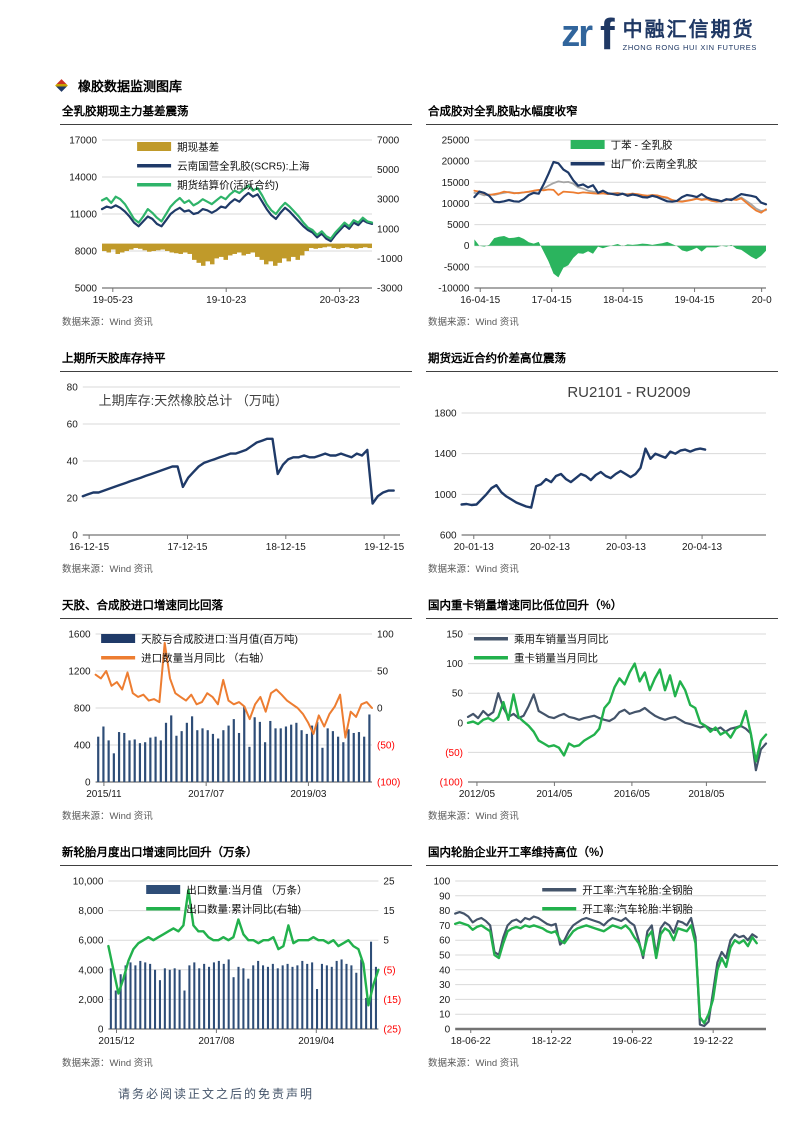 This screenshot has width=793, height=1122. What do you see at coordinates (474, 547) in the screenshot?
I see `svg-text: 20-01-13` at bounding box center [474, 547].